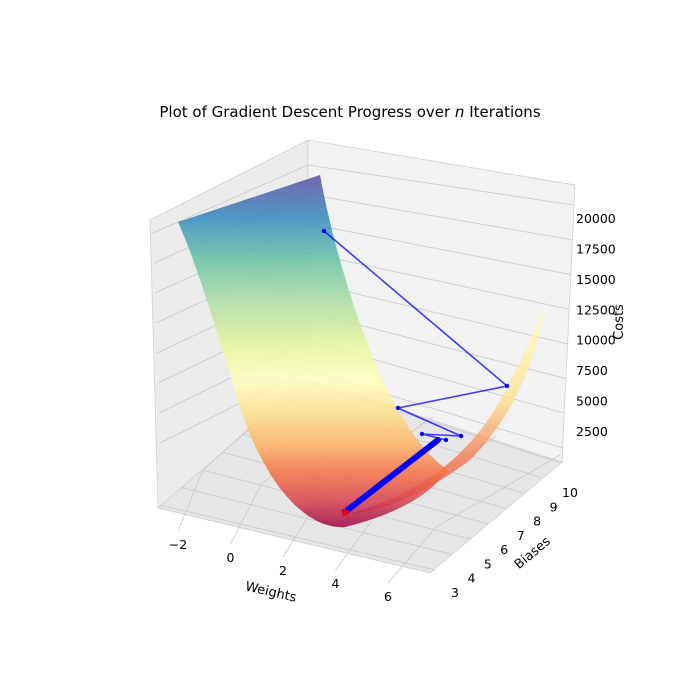  Describe the element at coordinates (554, 506) in the screenshot. I see `y-tick-label: 9` at that location.